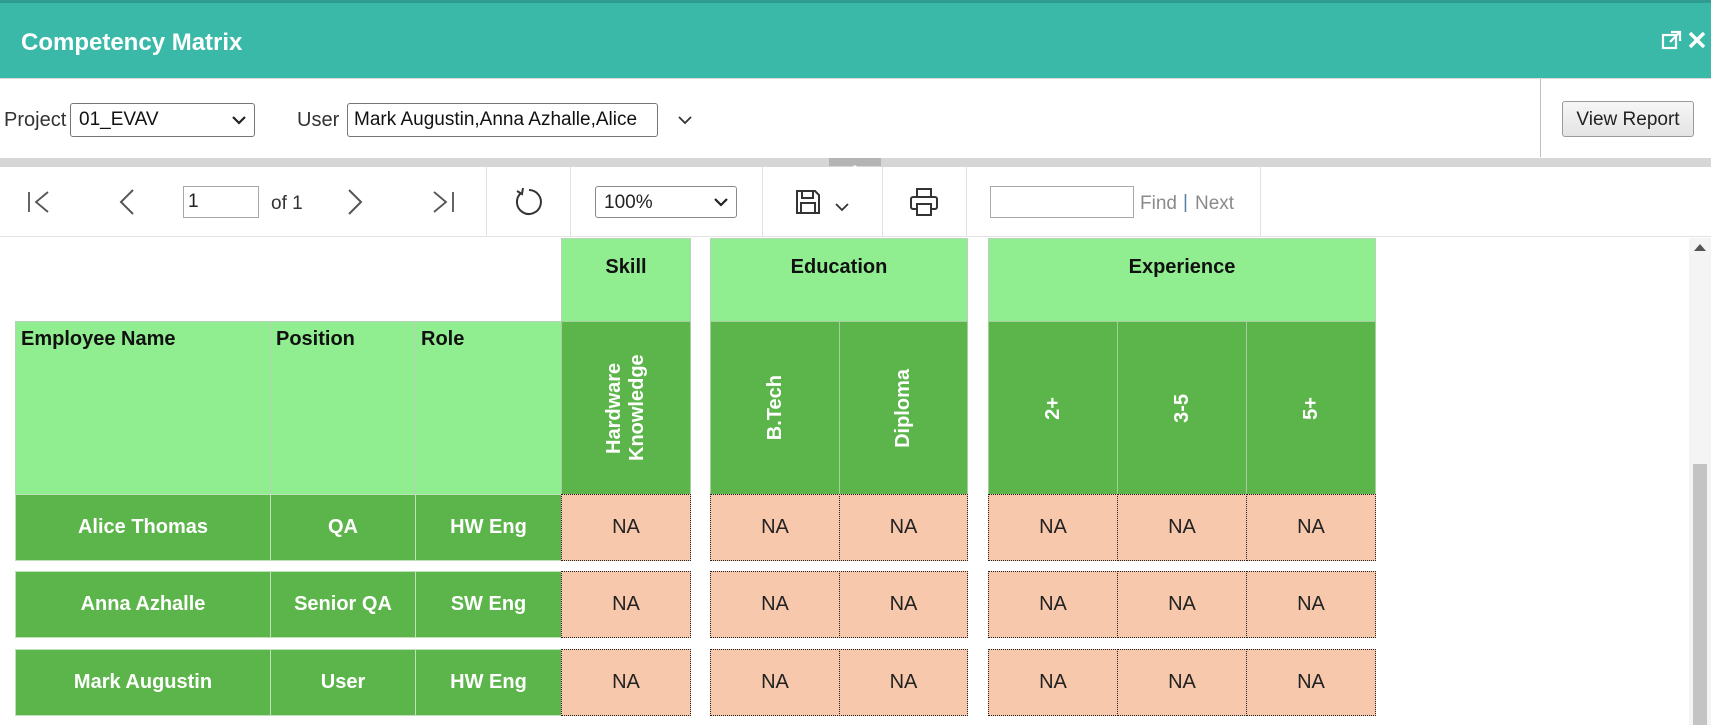 This screenshot has height=725, width=1711. I want to click on zoom-select: 100%, so click(666, 202).